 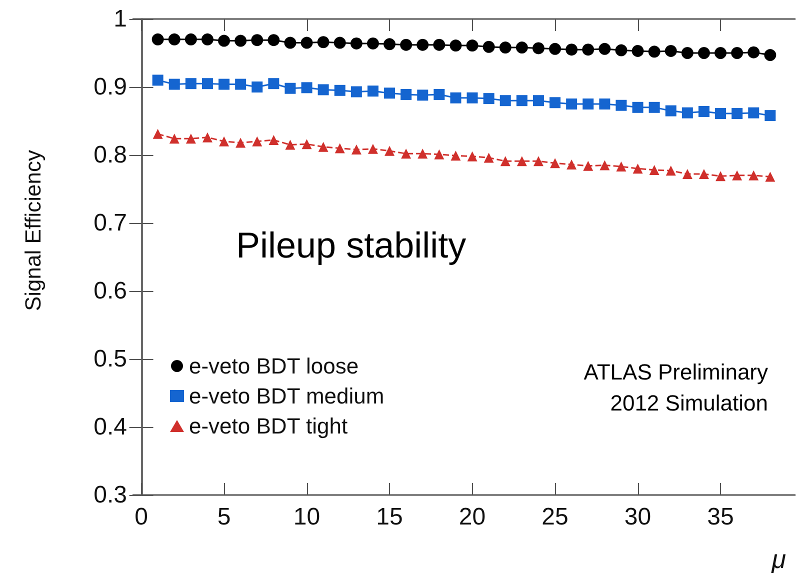 I want to click on y-tick-label: 0.8, so click(x=110, y=155).